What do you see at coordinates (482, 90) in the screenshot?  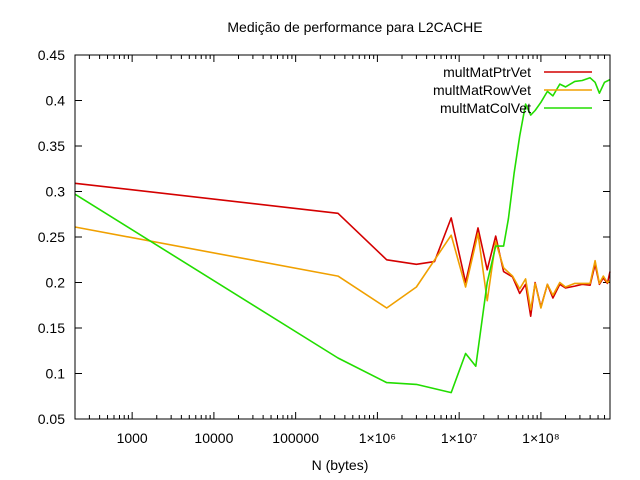 I see `legend-label: multMatRowVet` at bounding box center [482, 90].